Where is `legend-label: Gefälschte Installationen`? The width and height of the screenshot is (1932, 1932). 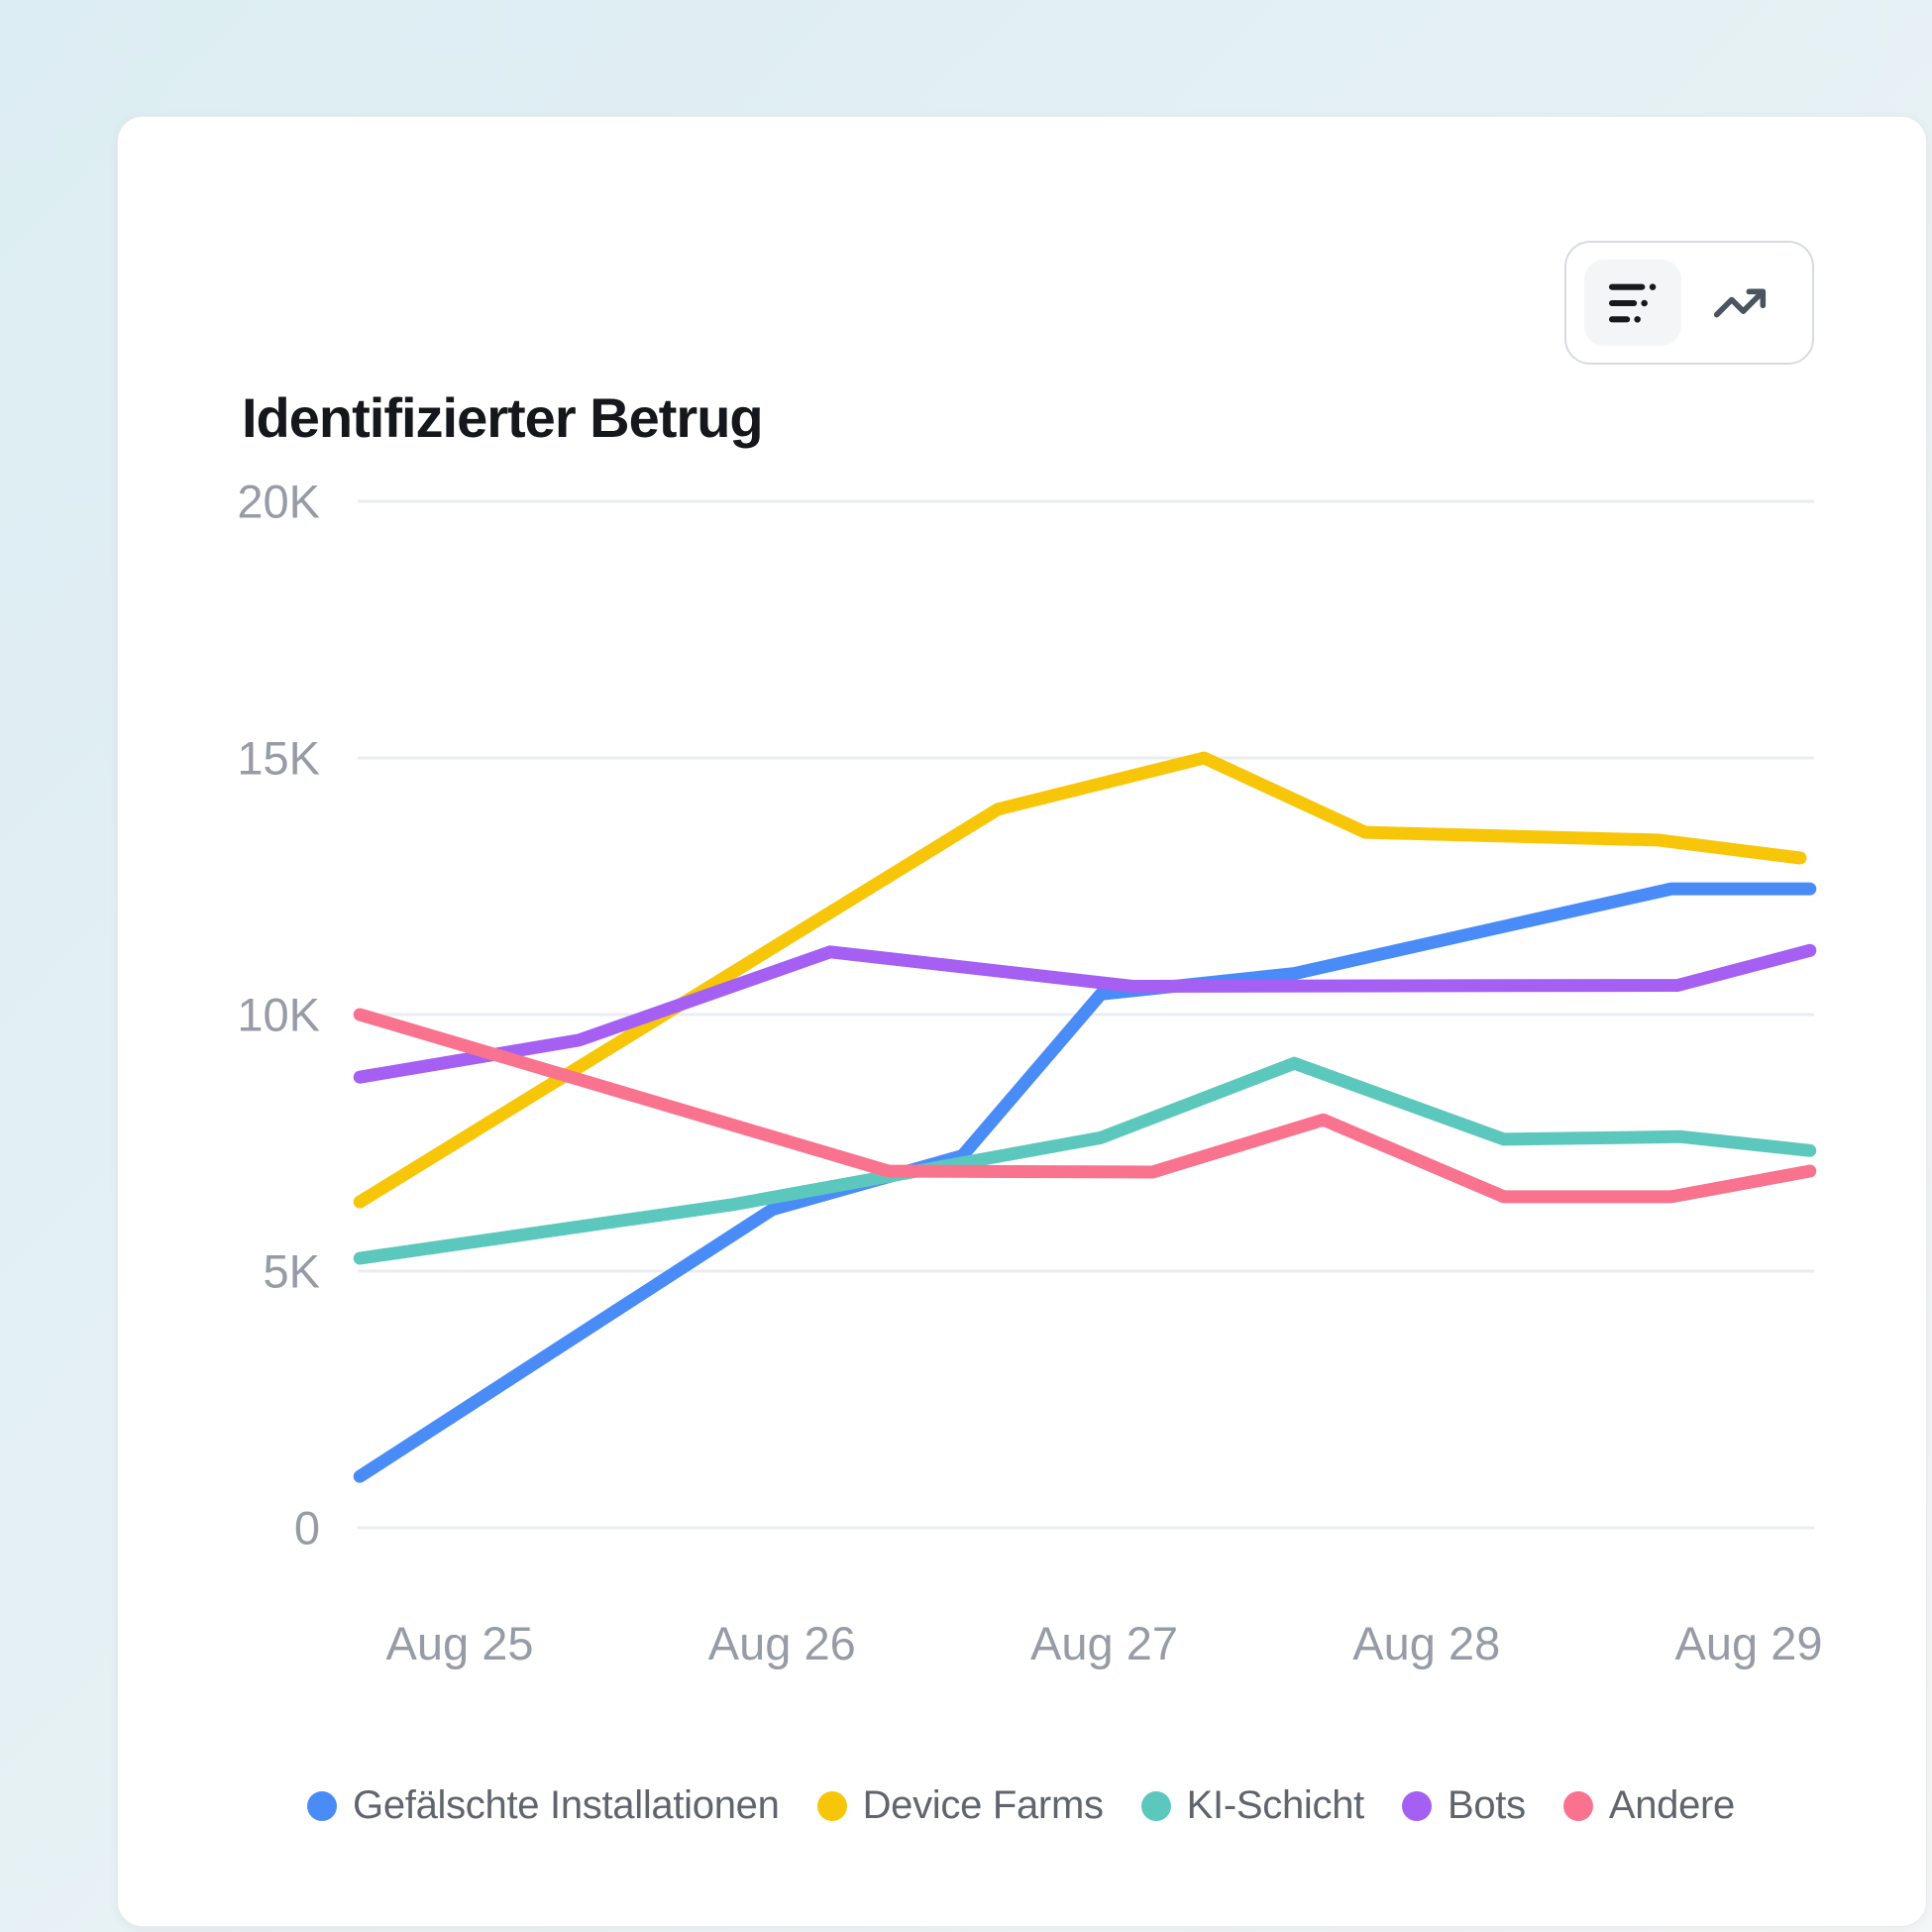 legend-label: Gefälschte Installationen is located at coordinates (566, 1805).